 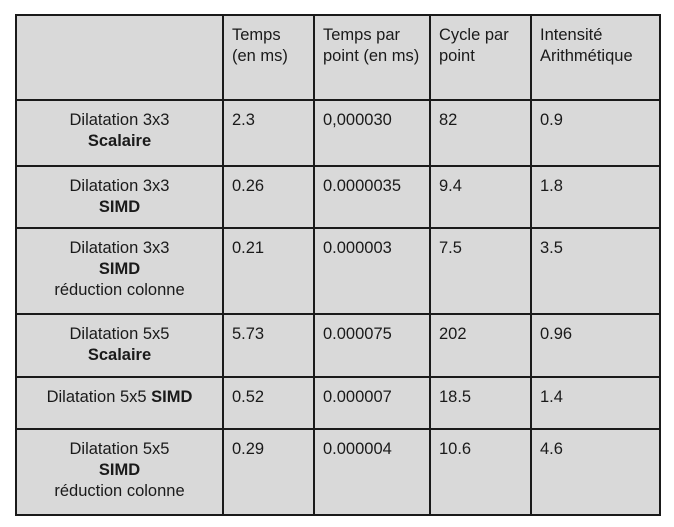 What do you see at coordinates (119, 197) in the screenshot?
I see `row-label-cell: Dilatation 3x3 SIMD` at bounding box center [119, 197].